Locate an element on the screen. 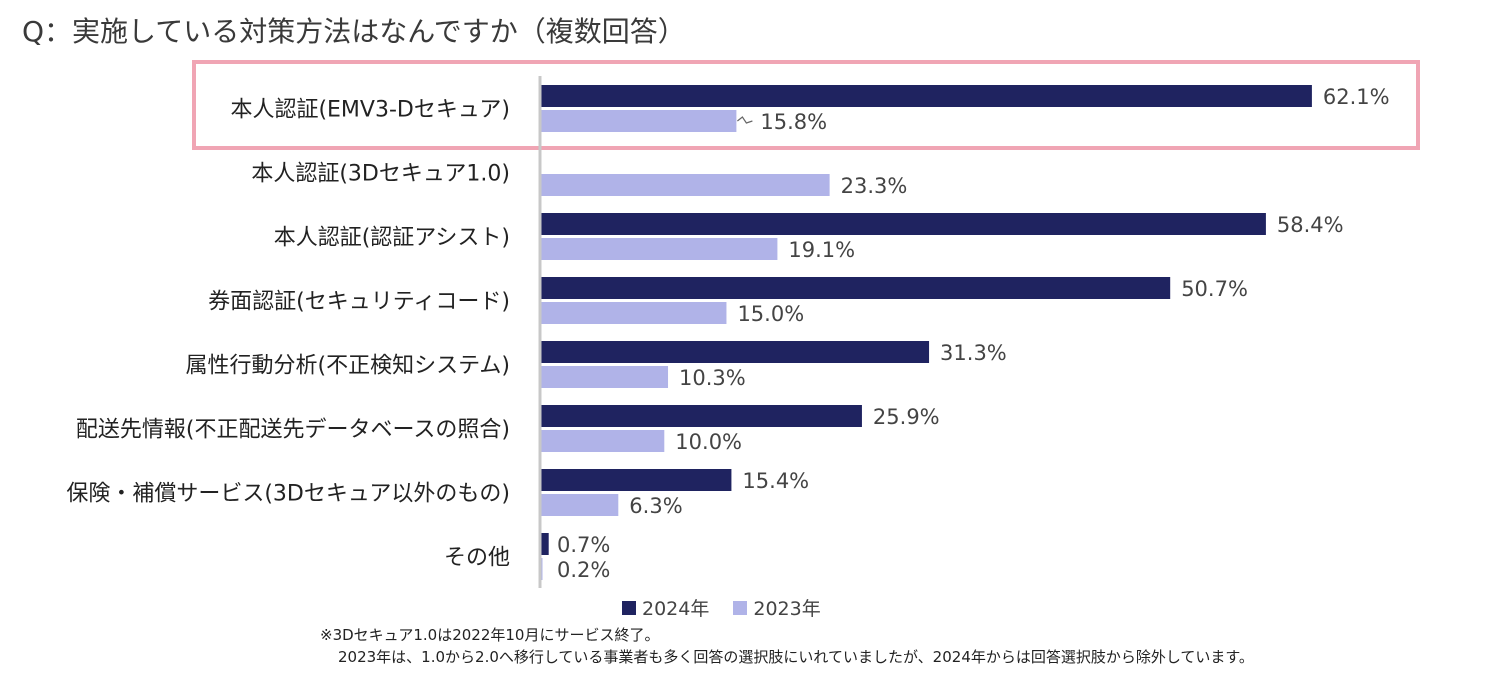 Image resolution: width=1500 pixels, height=678 pixels. data-label-2023年-2: 19.1% is located at coordinates (821, 250).